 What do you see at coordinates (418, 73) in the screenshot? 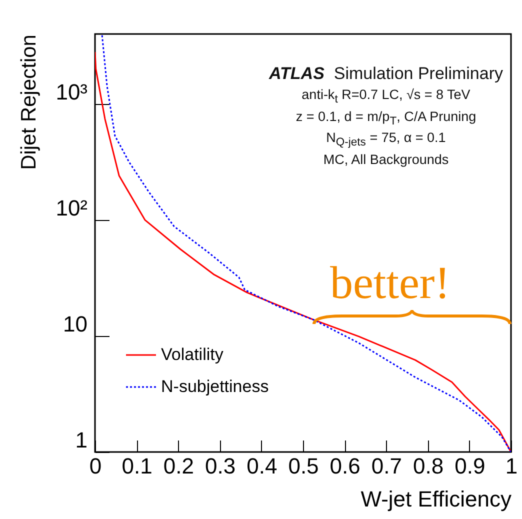
I see `text: Simulation Preliminary` at bounding box center [418, 73].